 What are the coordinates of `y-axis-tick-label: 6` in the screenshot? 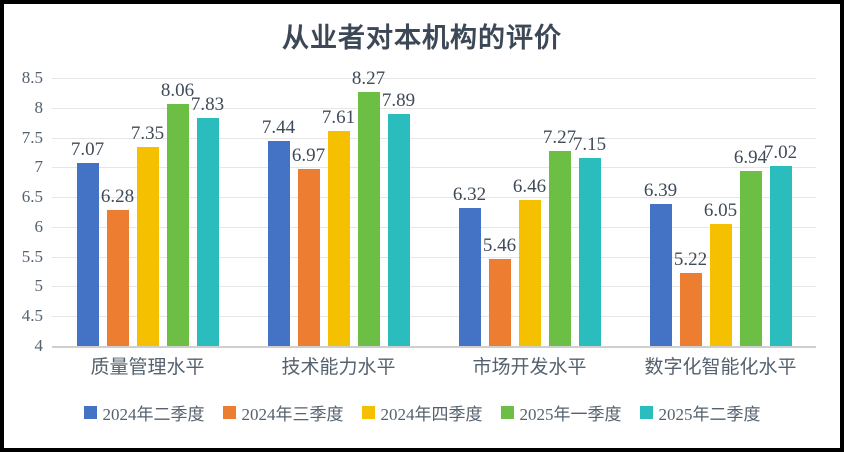 It's located at (39, 226).